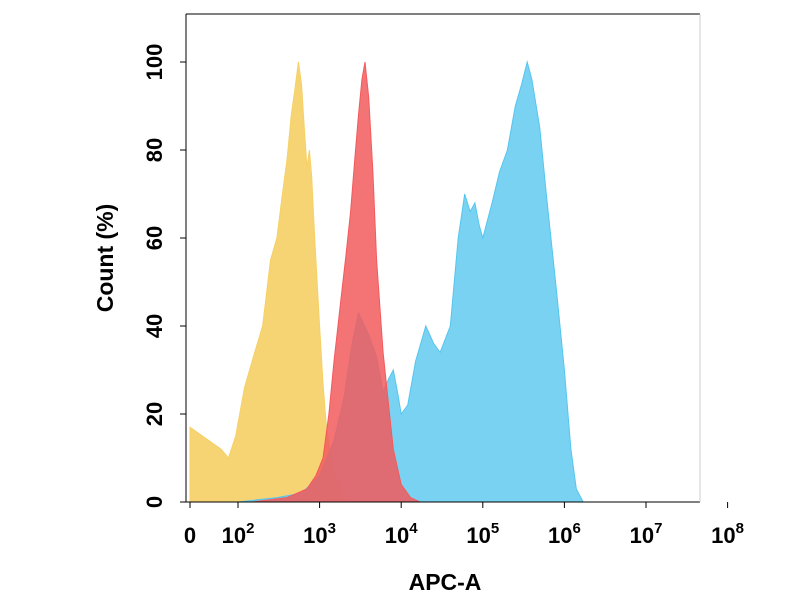 The width and height of the screenshot is (800, 600). I want to click on x-tick-label-7: 10⁸, so click(727, 534).